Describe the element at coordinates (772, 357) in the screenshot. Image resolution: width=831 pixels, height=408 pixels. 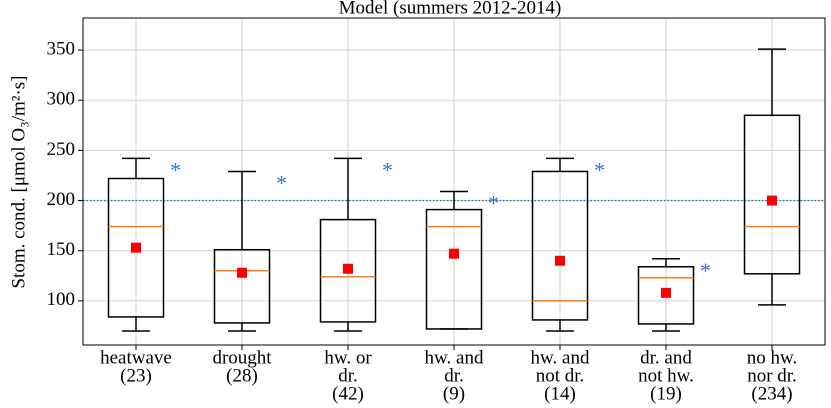
I see `x-tick-label: no hw.` at that location.